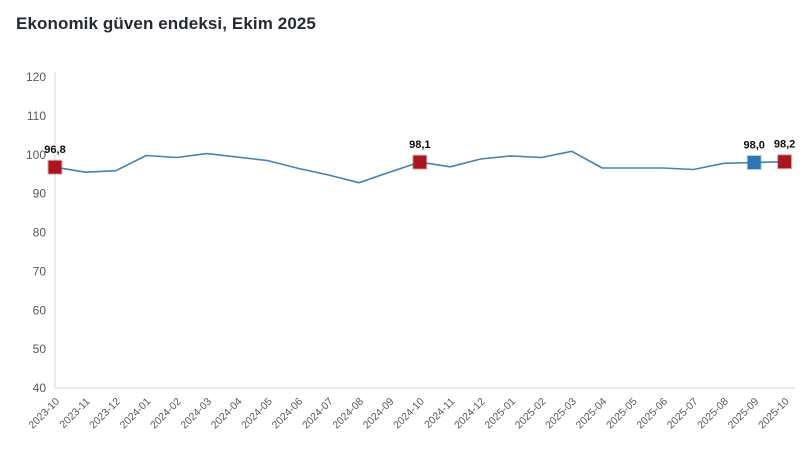 This screenshot has height=458, width=812. What do you see at coordinates (652, 414) in the screenshot?
I see `x-tick-label-2025-06: 2025-06` at bounding box center [652, 414].